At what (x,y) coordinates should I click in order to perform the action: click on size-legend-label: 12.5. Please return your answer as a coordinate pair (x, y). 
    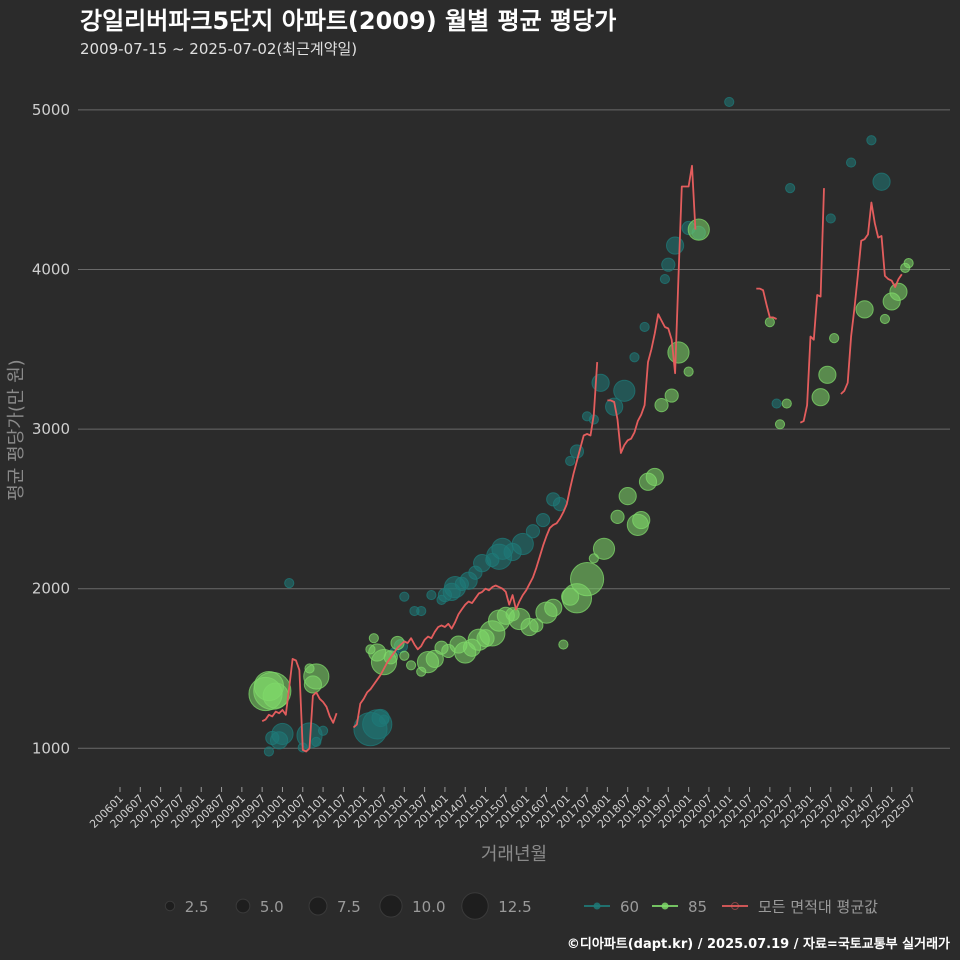
    Looking at the image, I should click on (514, 907).